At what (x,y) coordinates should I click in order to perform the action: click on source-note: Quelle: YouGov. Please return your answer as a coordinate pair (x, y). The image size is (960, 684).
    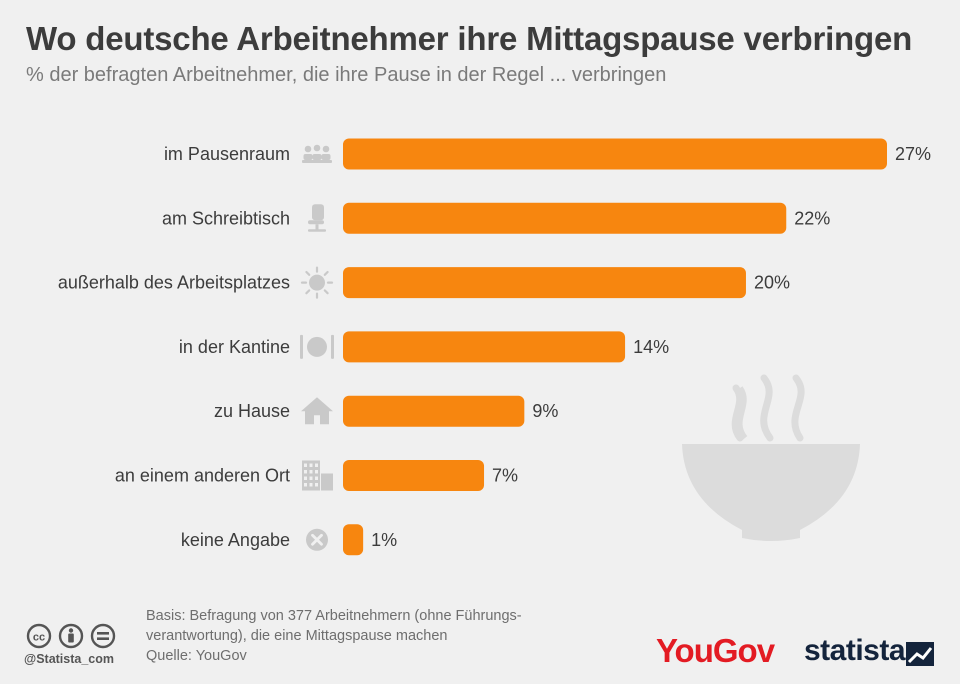
    Looking at the image, I should click on (196, 656).